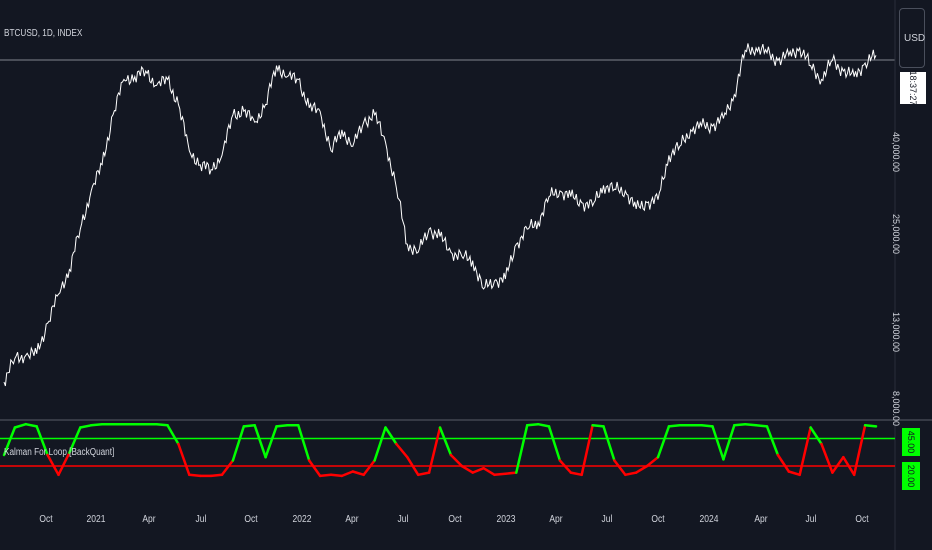 Image resolution: width=932 pixels, height=550 pixels. I want to click on x-tick-label: 2022, so click(302, 519).